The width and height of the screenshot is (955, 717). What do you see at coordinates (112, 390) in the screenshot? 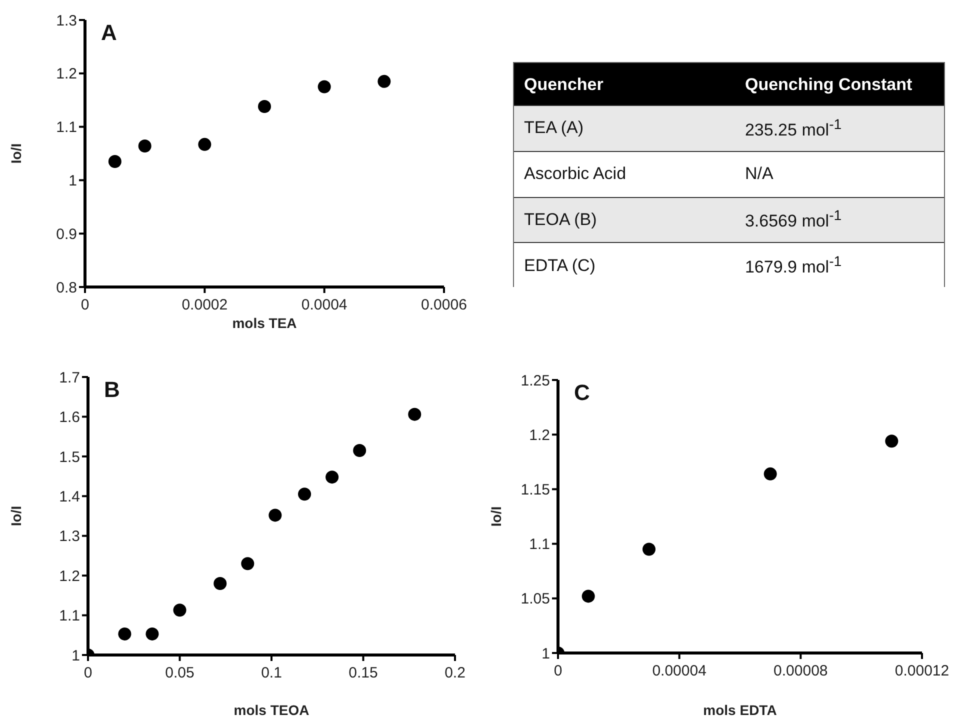
I see `chart-title: B` at bounding box center [112, 390].